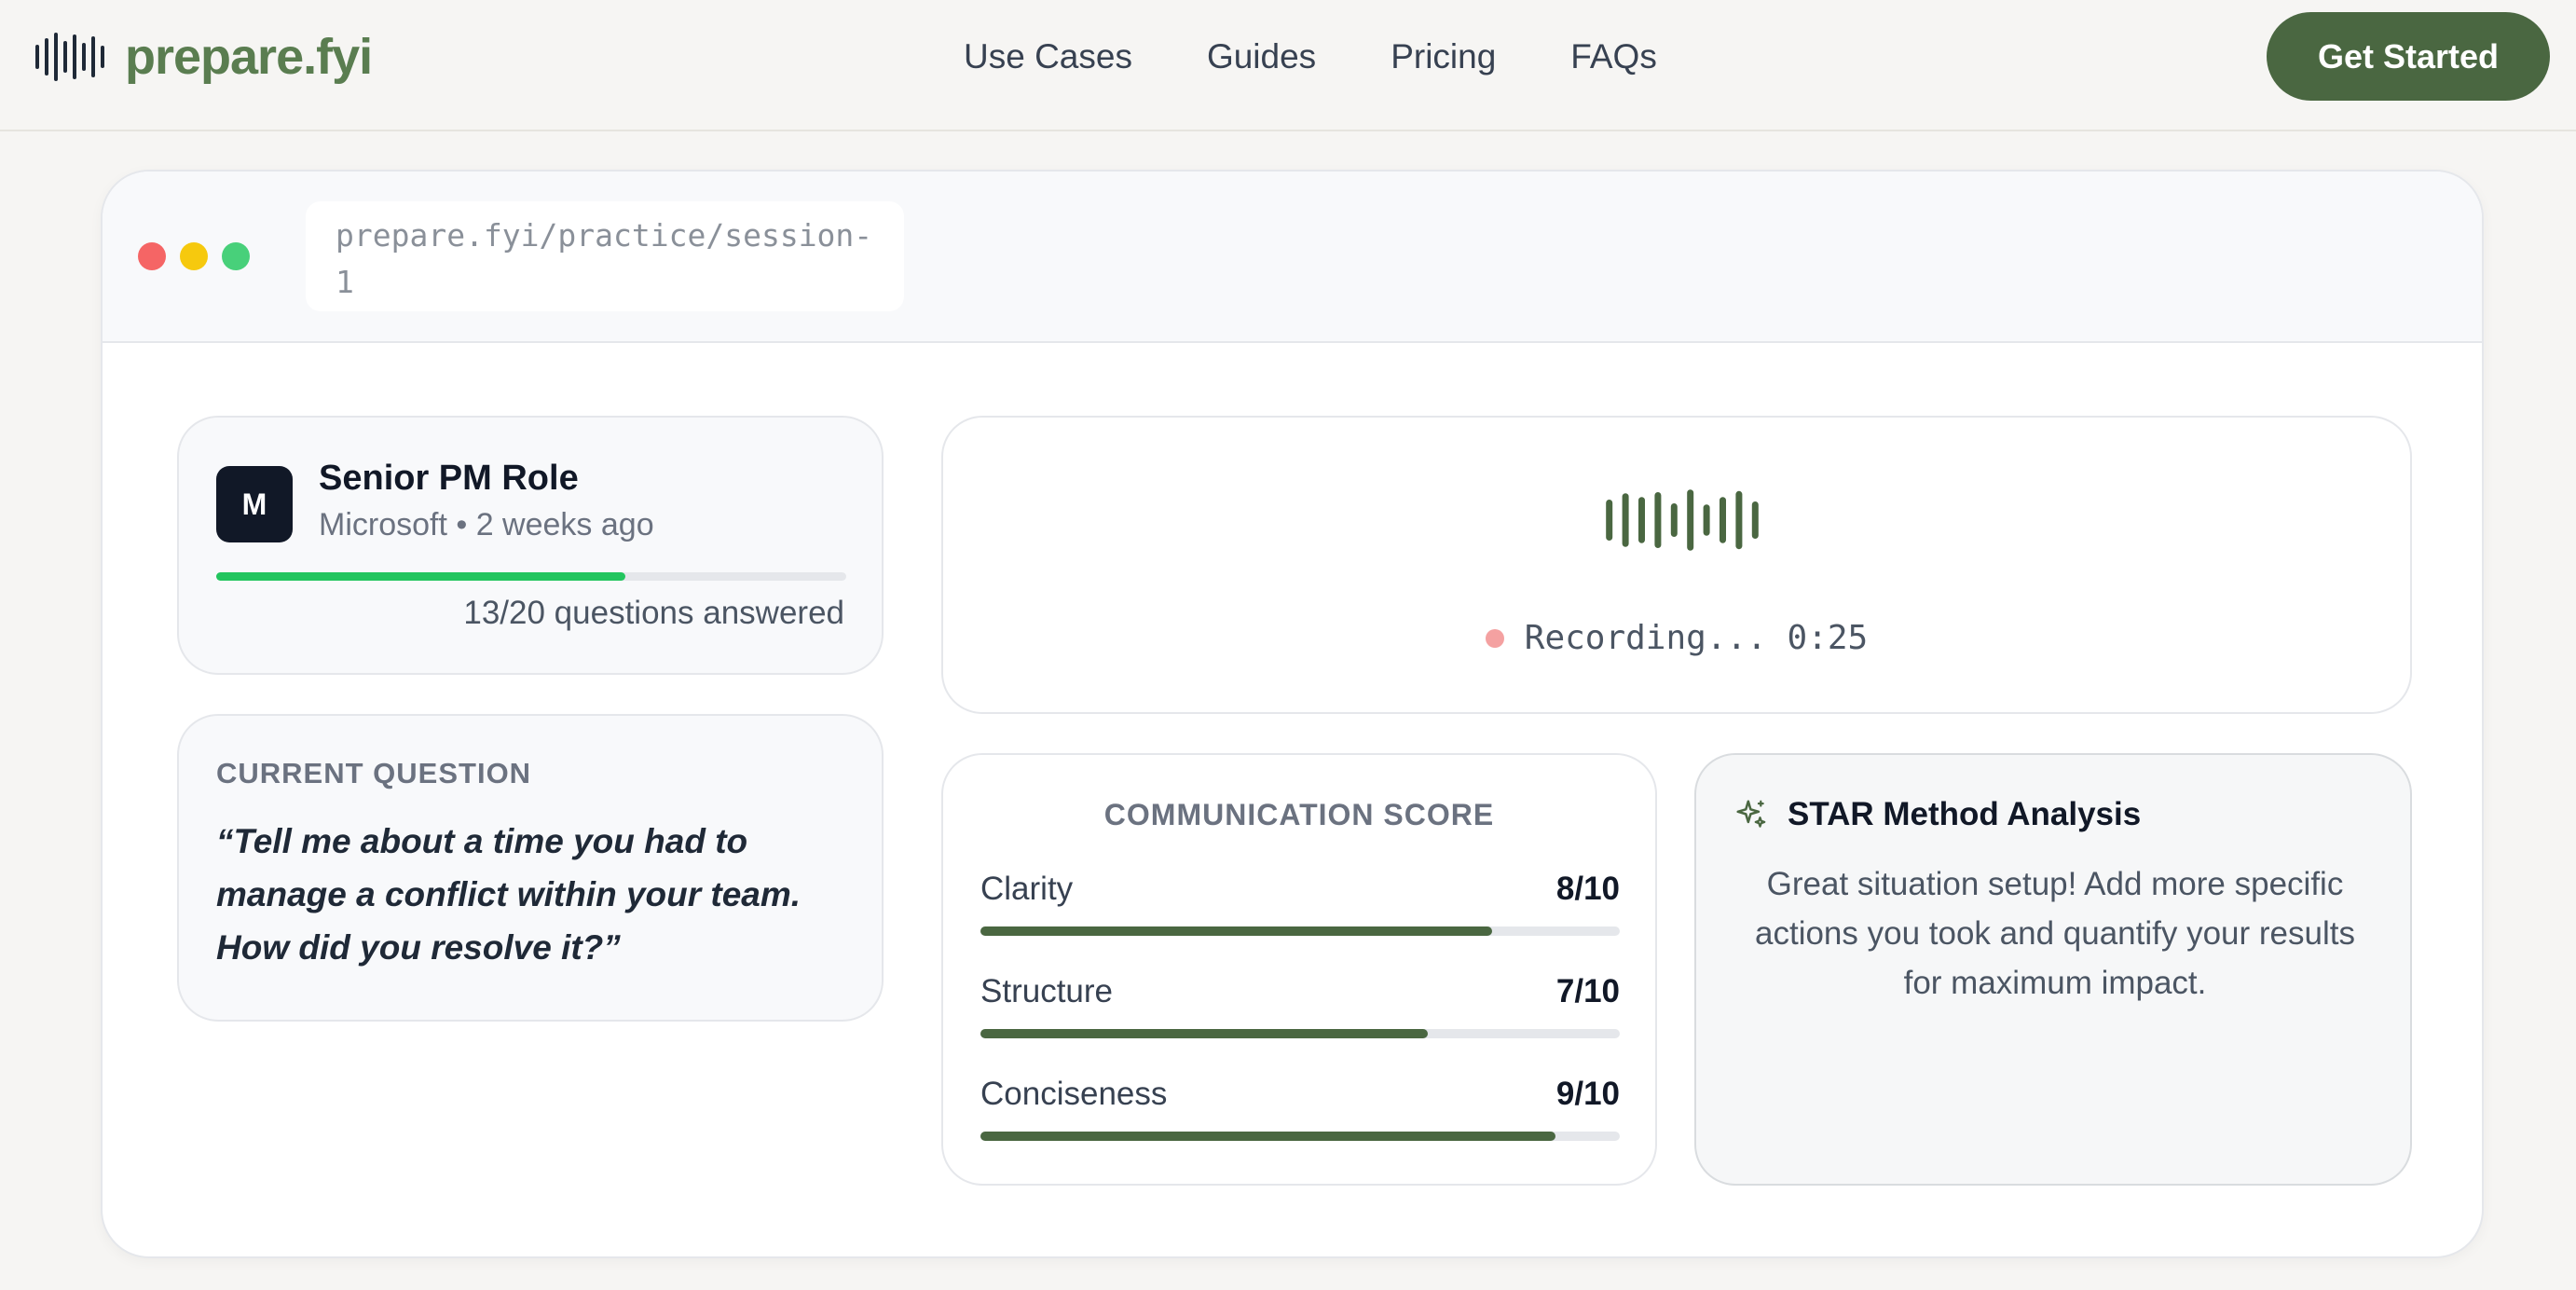 Image resolution: width=2576 pixels, height=1290 pixels. What do you see at coordinates (1751, 814) in the screenshot?
I see `sparkles-icon` at bounding box center [1751, 814].